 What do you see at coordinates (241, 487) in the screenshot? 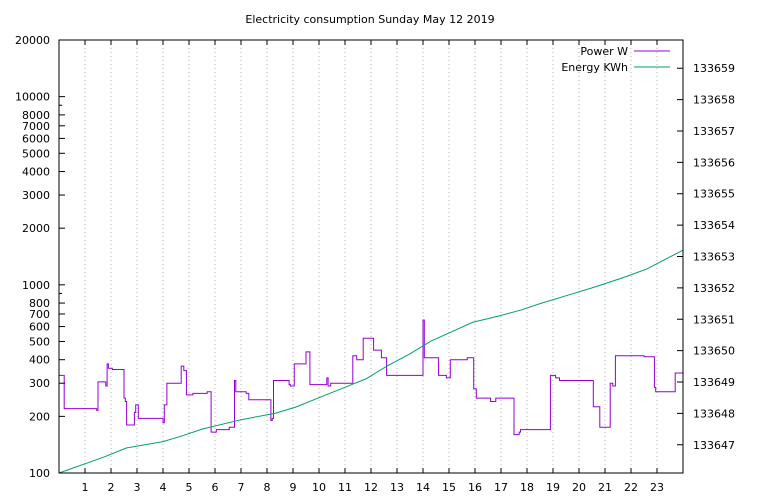
I see `x-tick-label: 7` at bounding box center [241, 487].